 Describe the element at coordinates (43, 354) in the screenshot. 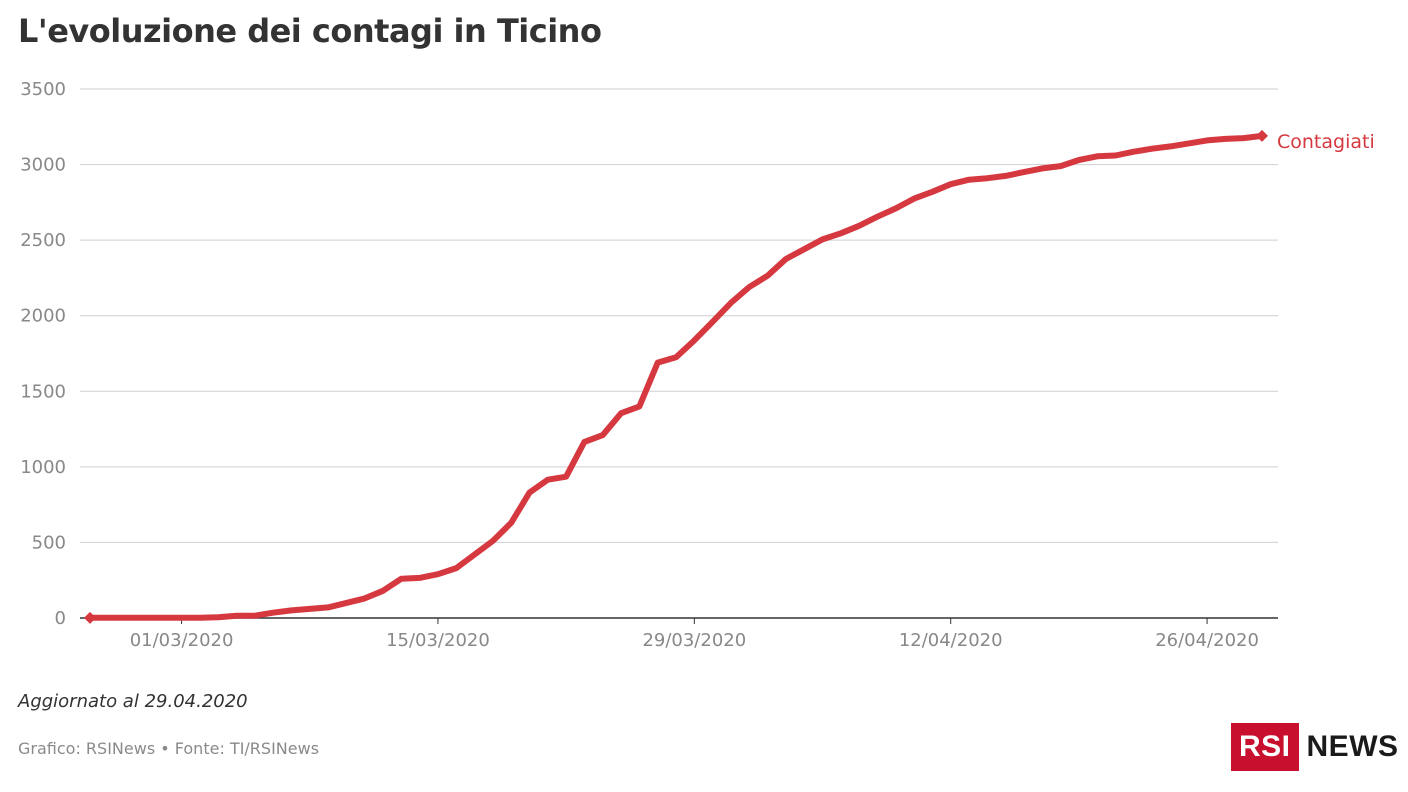

I see `y-axis-ticks: 0 500 1000 1500 2000 2500 3000 3500` at that location.